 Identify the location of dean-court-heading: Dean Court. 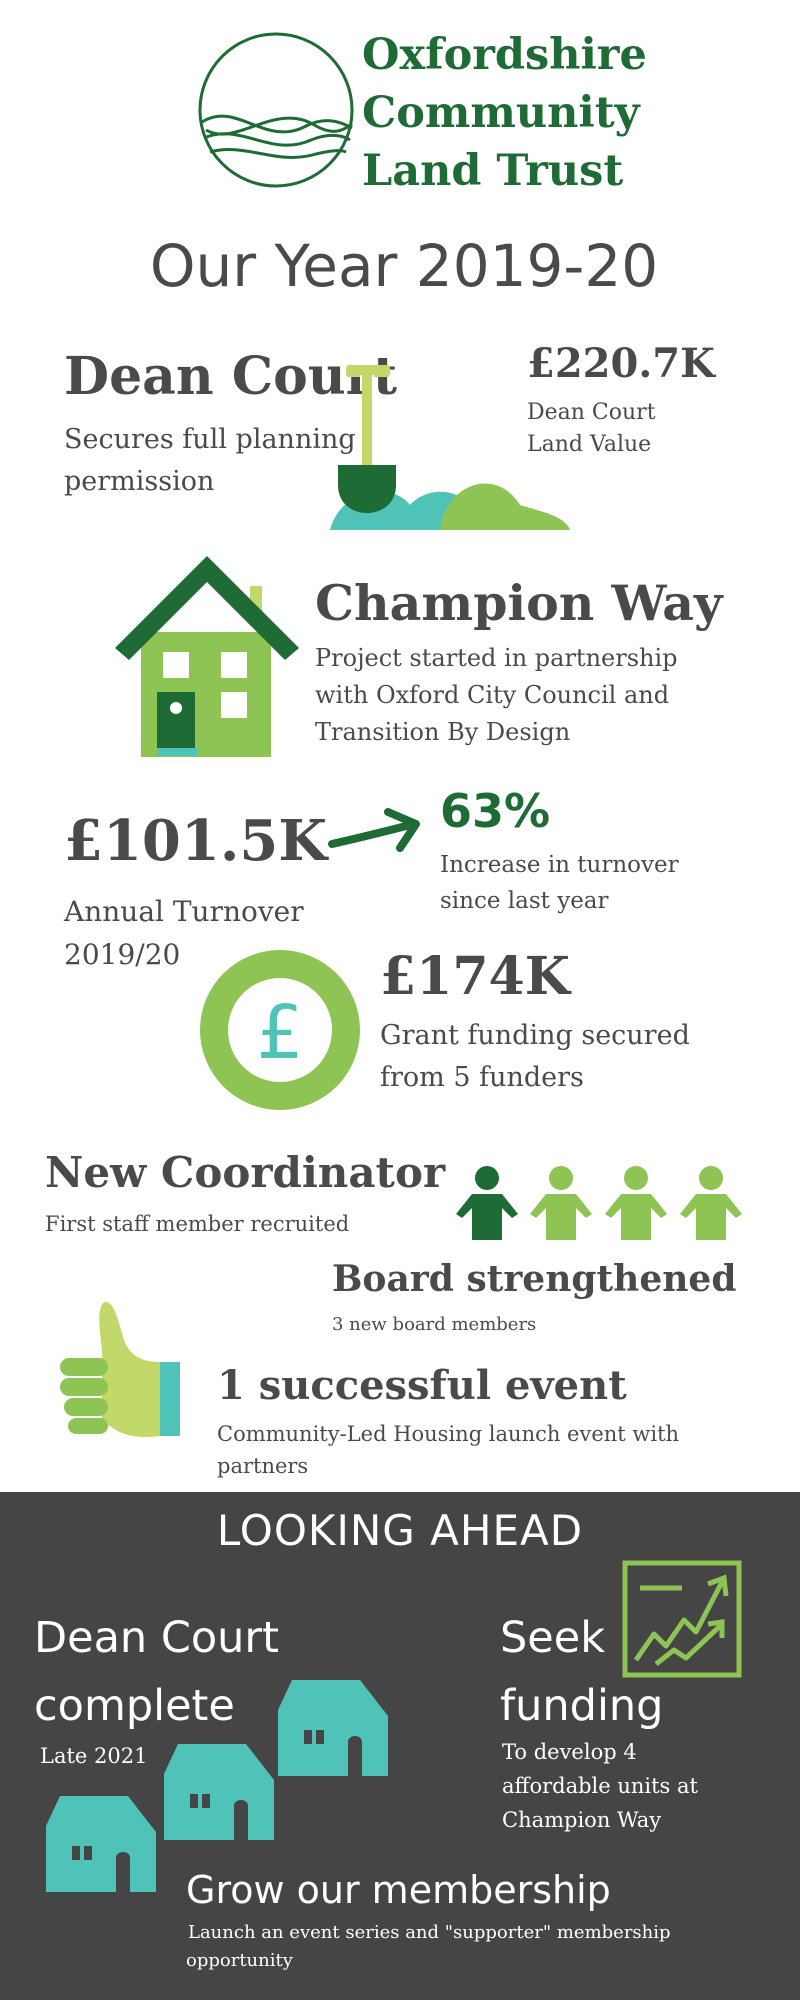
(231, 376).